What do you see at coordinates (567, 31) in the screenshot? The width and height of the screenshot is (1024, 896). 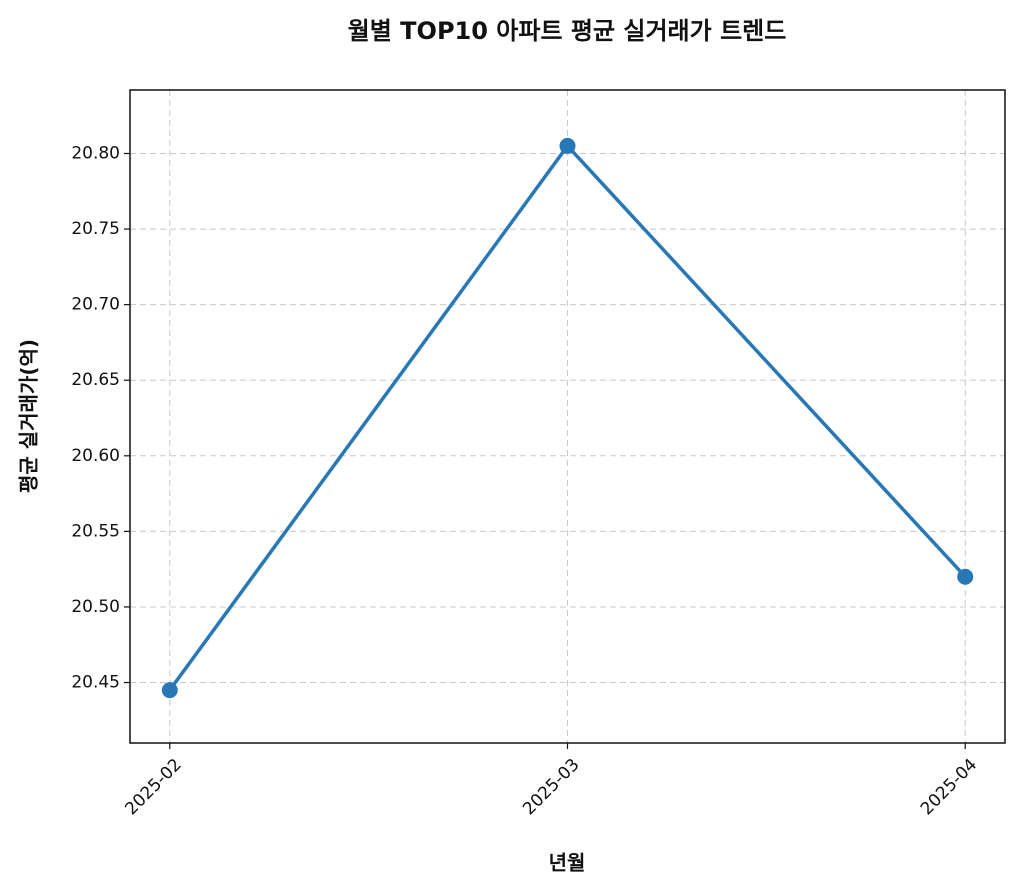 I see `chart-title: 월별 TOP10 아파트 평균 실거래가 트렌드` at bounding box center [567, 31].